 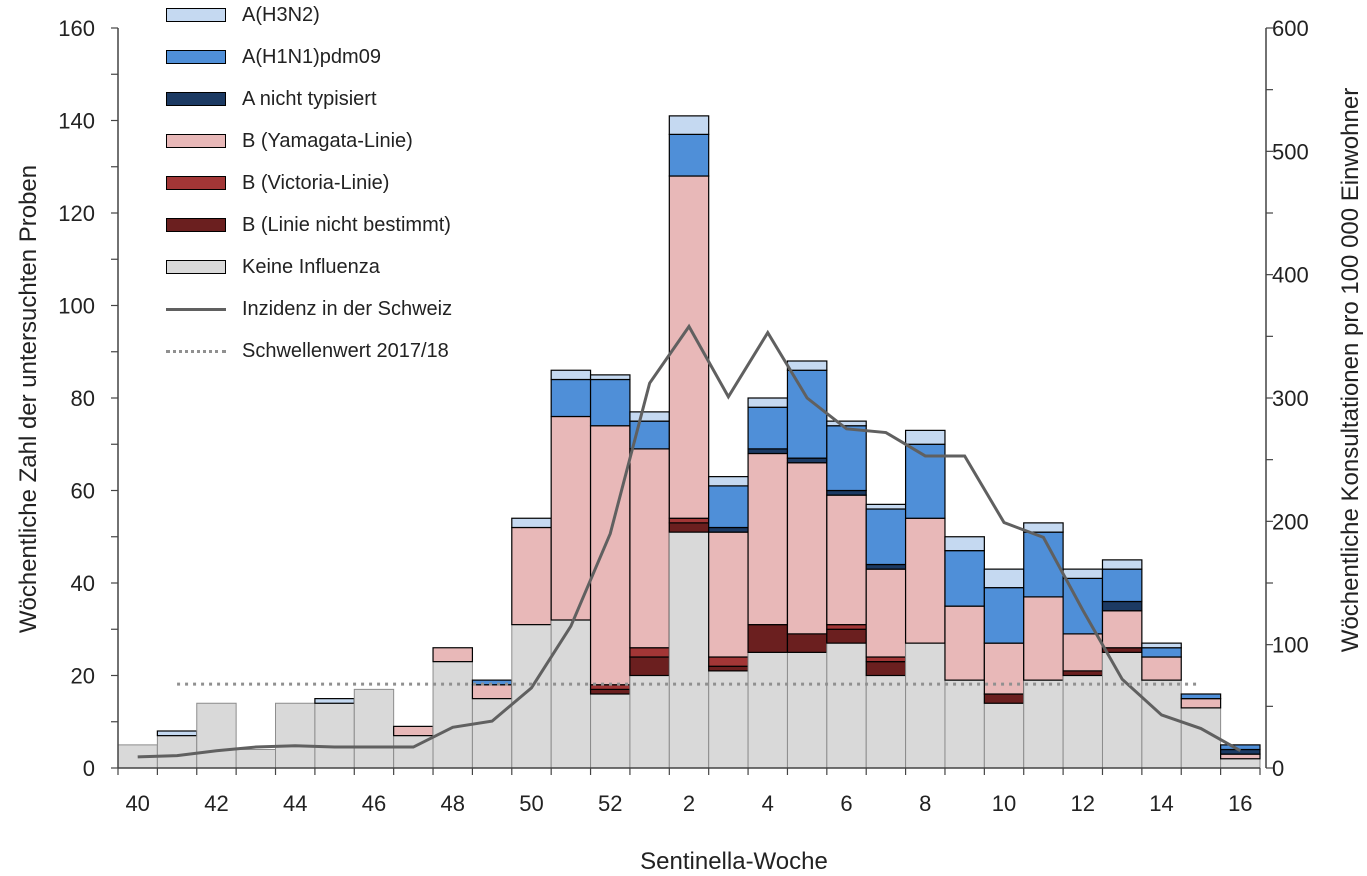 I want to click on x-tick-label: 6, so click(x=846, y=803).